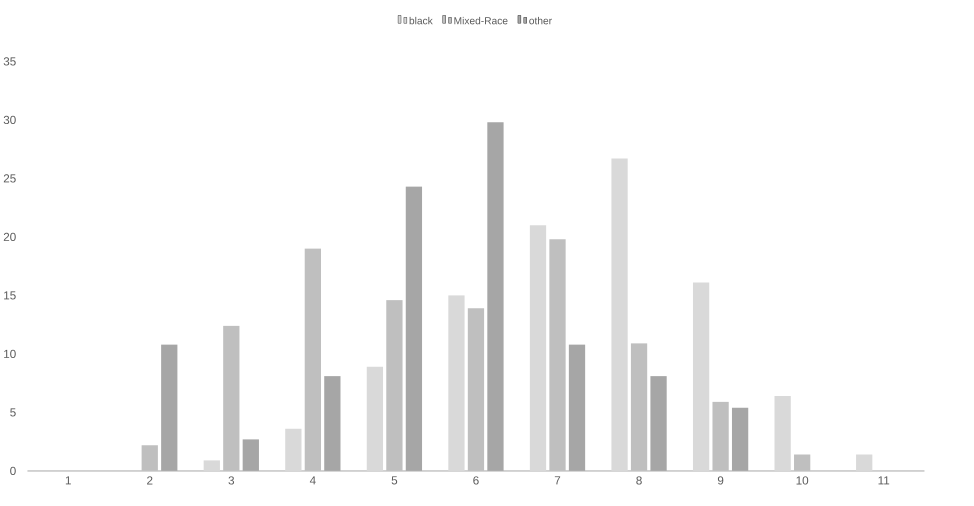 The image size is (974, 506). Describe the element at coordinates (721, 480) in the screenshot. I see `x-tick-label: 9` at that location.